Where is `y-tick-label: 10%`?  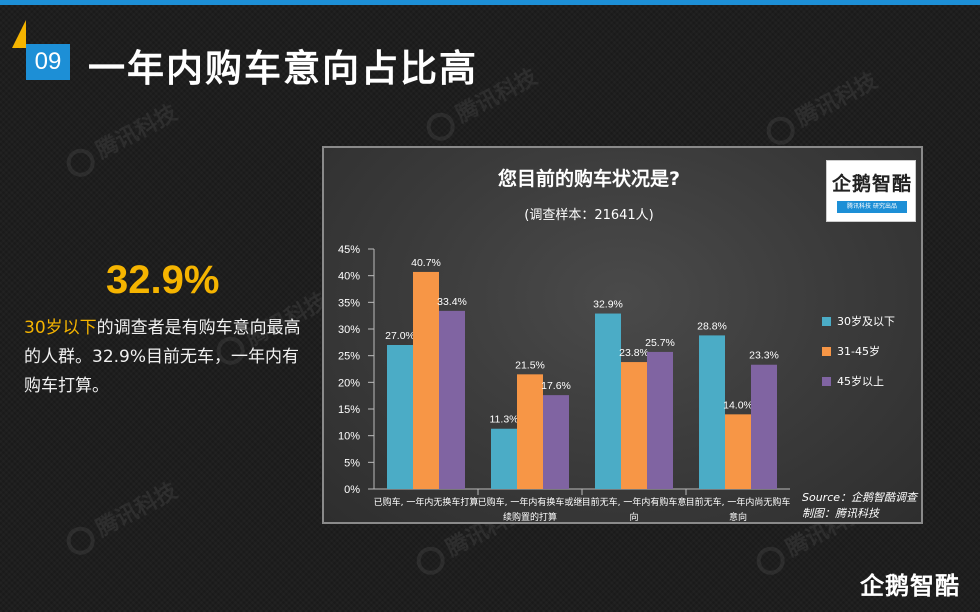 y-tick-label: 10% is located at coordinates (349, 437).